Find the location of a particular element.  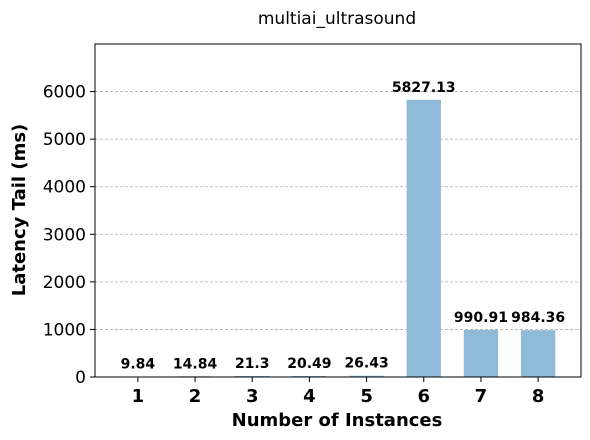

x-tick-label: 6 is located at coordinates (423, 396).